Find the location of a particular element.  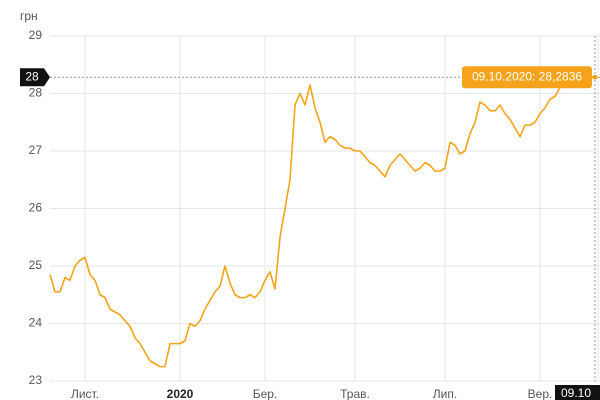

x-tick-label: Бер. is located at coordinates (265, 393).